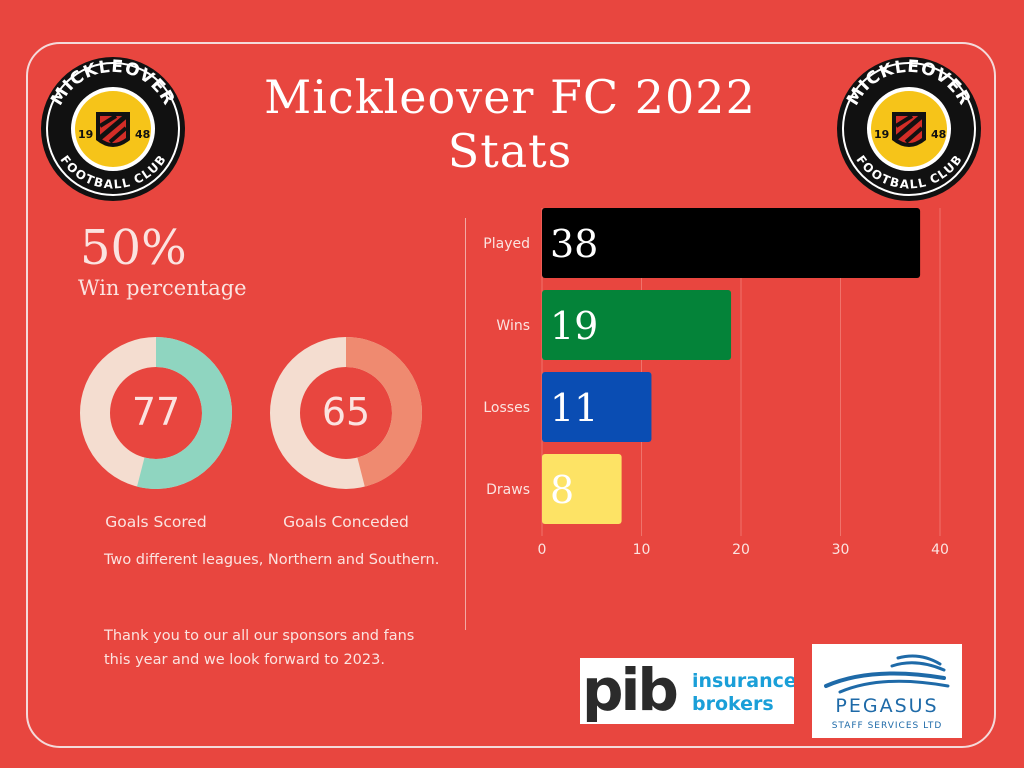 Image resolution: width=1024 pixels, height=768 pixels. I want to click on win-percentage-value: 50%, so click(133, 248).